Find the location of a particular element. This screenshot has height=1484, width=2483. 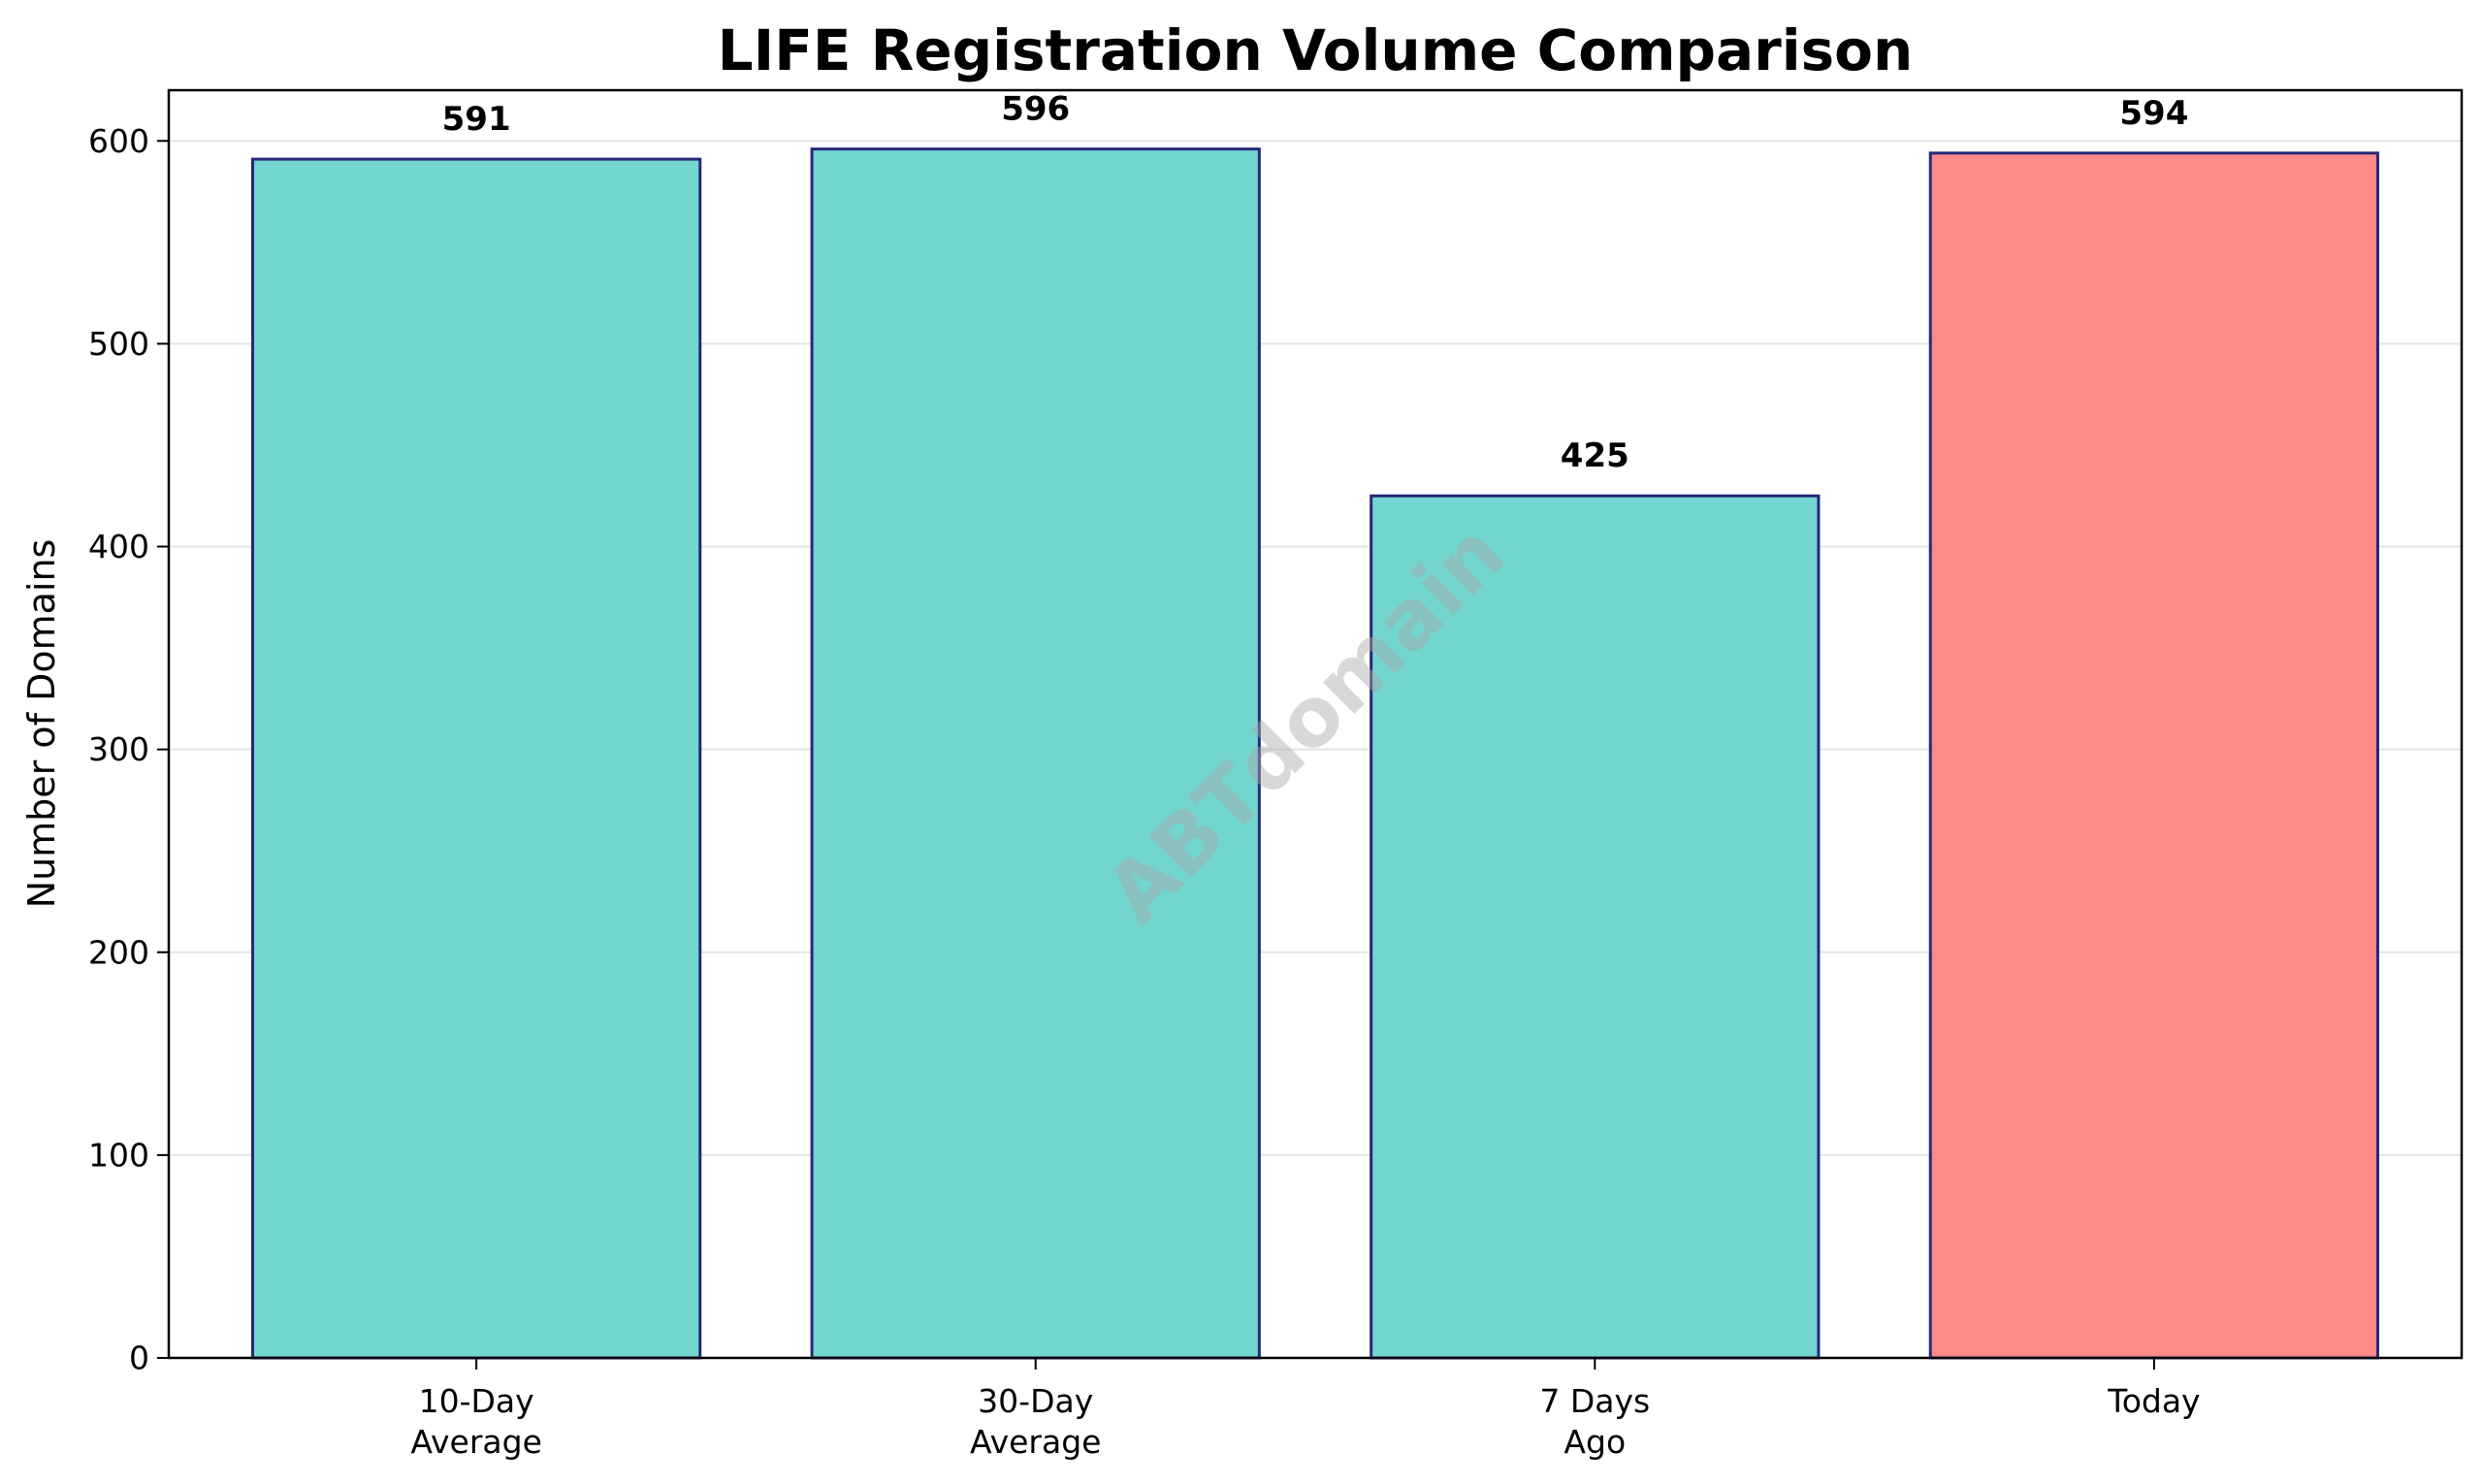

y-tick-label: 300 is located at coordinates (119, 749).